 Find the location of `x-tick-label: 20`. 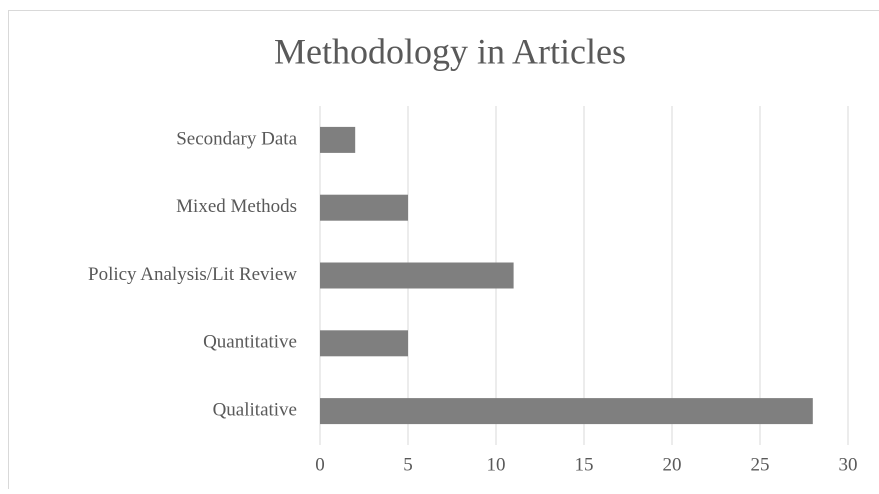

x-tick-label: 20 is located at coordinates (672, 464).